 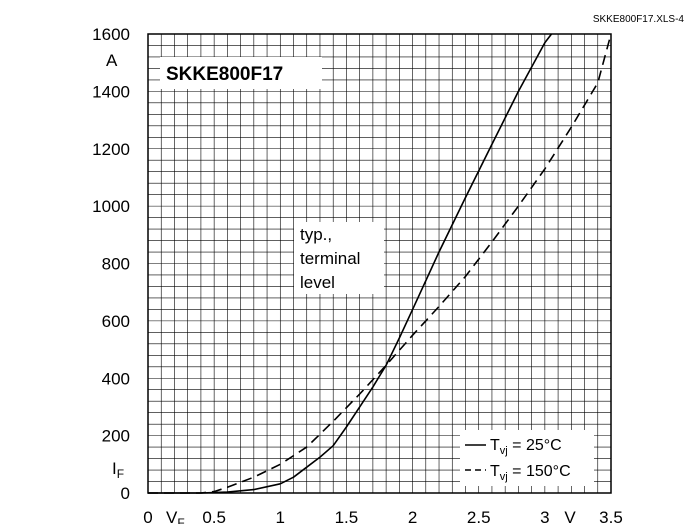 What do you see at coordinates (116, 264) in the screenshot?
I see `y-tick-label: 800` at bounding box center [116, 264].